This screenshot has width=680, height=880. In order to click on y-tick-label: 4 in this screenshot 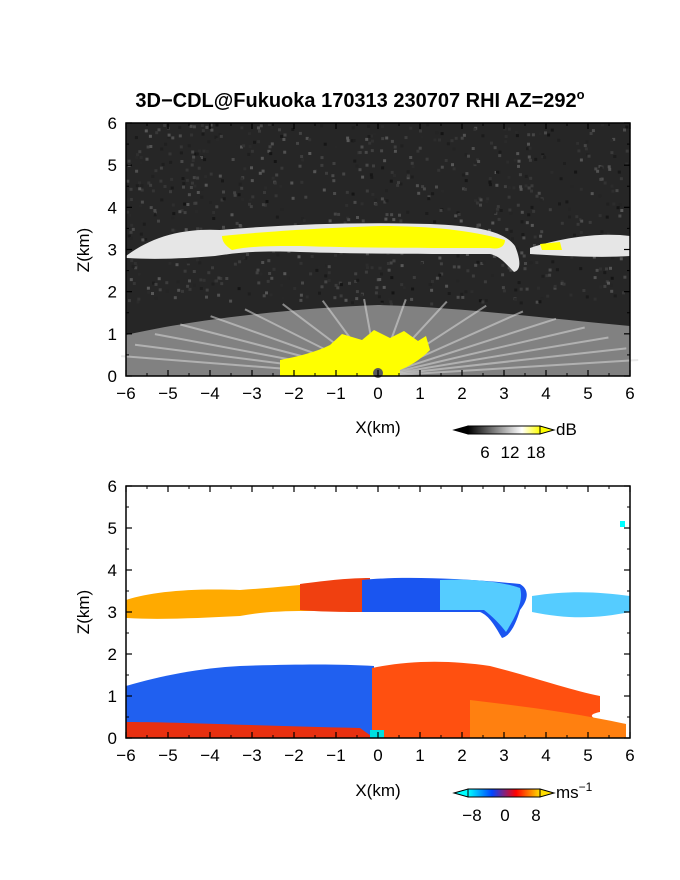, I will do `click(112, 570)`.